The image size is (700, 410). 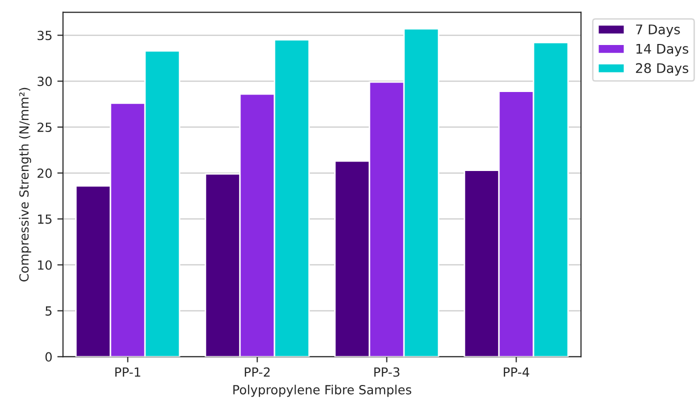 I want to click on y-tick-label: 35, so click(x=45, y=35).